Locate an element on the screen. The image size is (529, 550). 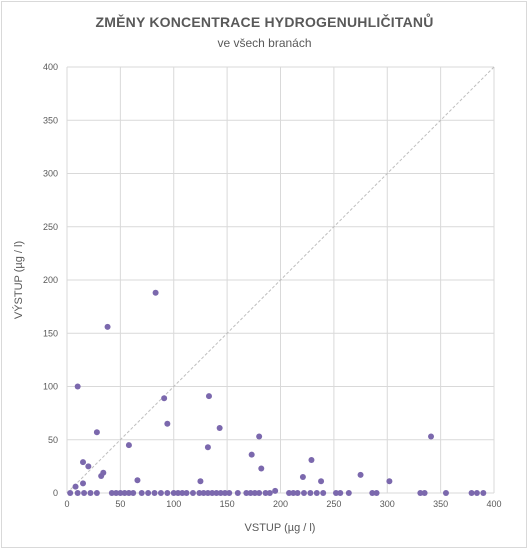
y-tick-label: 350 is located at coordinates (50, 120).